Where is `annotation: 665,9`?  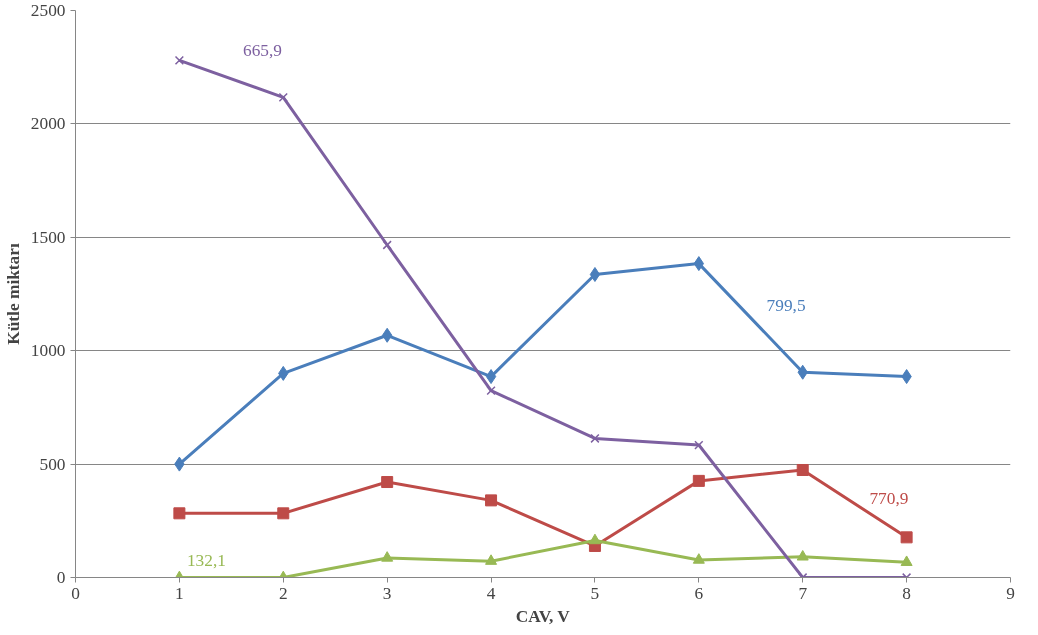 annotation: 665,9 is located at coordinates (263, 50).